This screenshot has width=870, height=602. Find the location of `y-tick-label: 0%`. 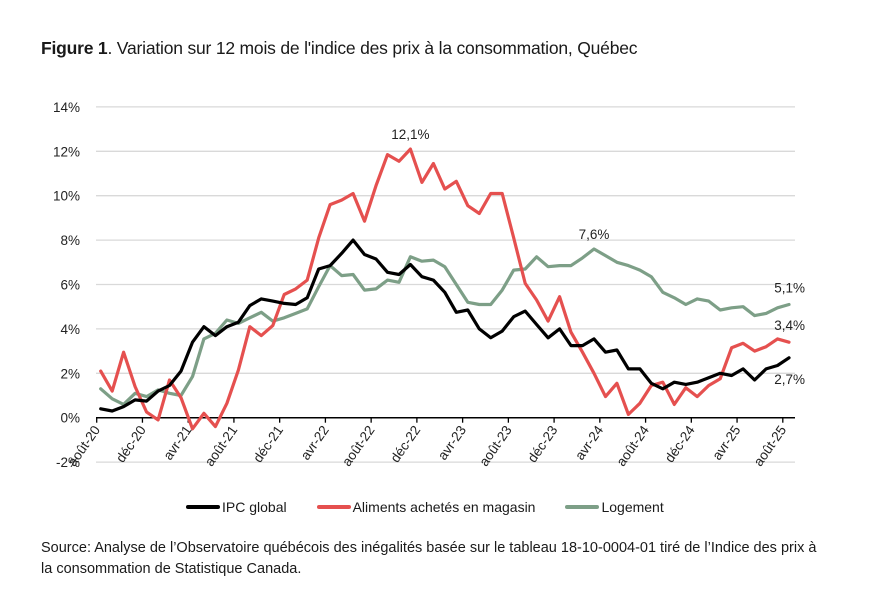

y-tick-label: 0% is located at coordinates (70, 418).